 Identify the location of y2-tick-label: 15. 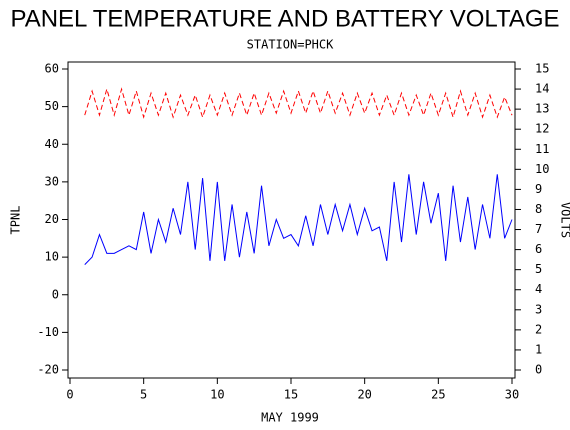
(542, 69).